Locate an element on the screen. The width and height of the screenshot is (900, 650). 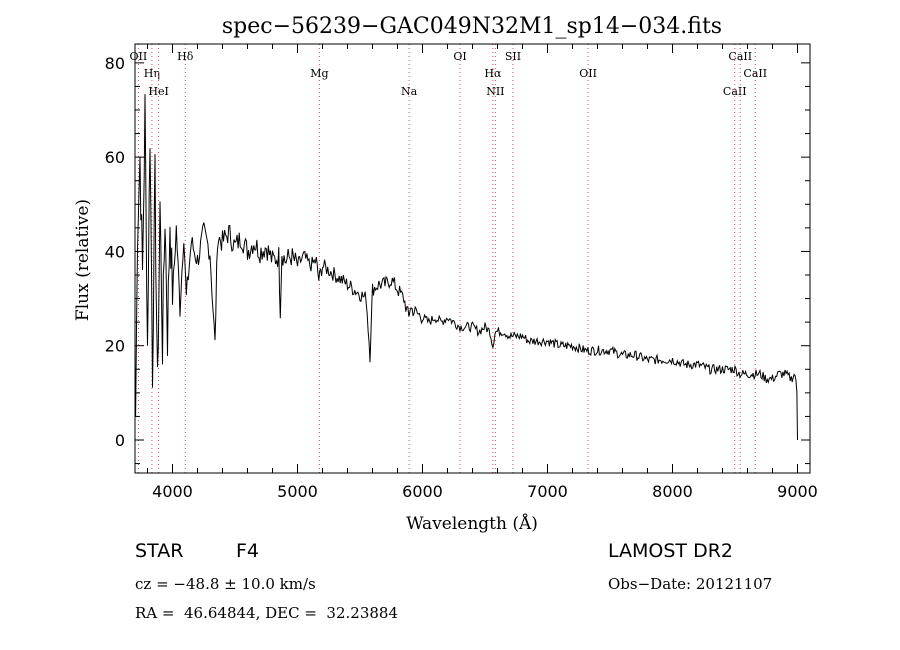
x-tick-label: 6000 is located at coordinates (422, 491).